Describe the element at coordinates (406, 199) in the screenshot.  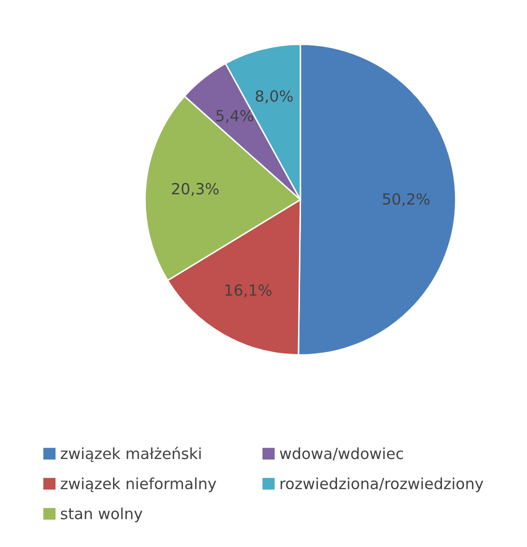
I see `data-label: 50,2%` at that location.